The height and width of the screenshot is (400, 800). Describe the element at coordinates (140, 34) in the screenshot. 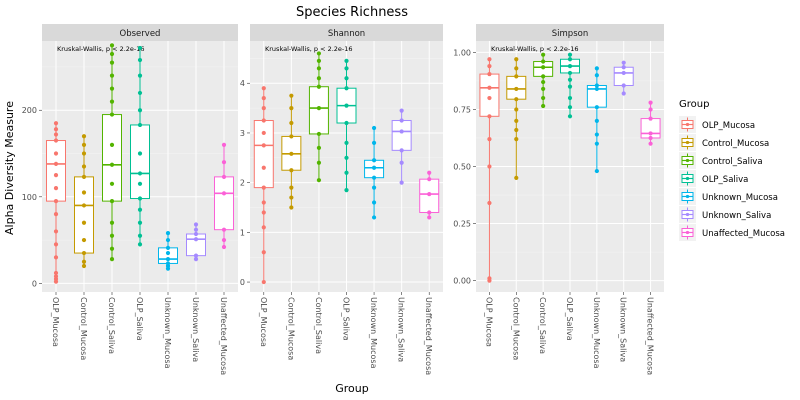

I see `facet-strip-label: Observed` at that location.